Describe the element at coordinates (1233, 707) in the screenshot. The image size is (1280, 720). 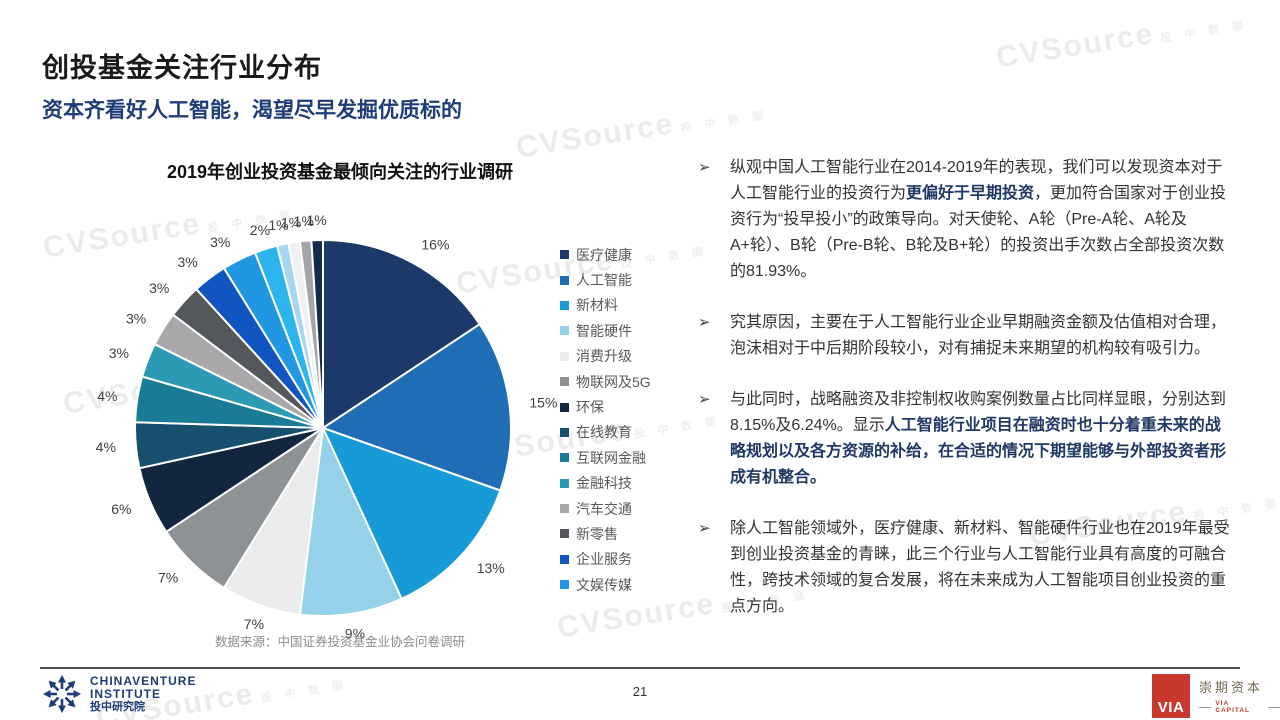
I see `via-caption: VIA CAPITAL` at that location.